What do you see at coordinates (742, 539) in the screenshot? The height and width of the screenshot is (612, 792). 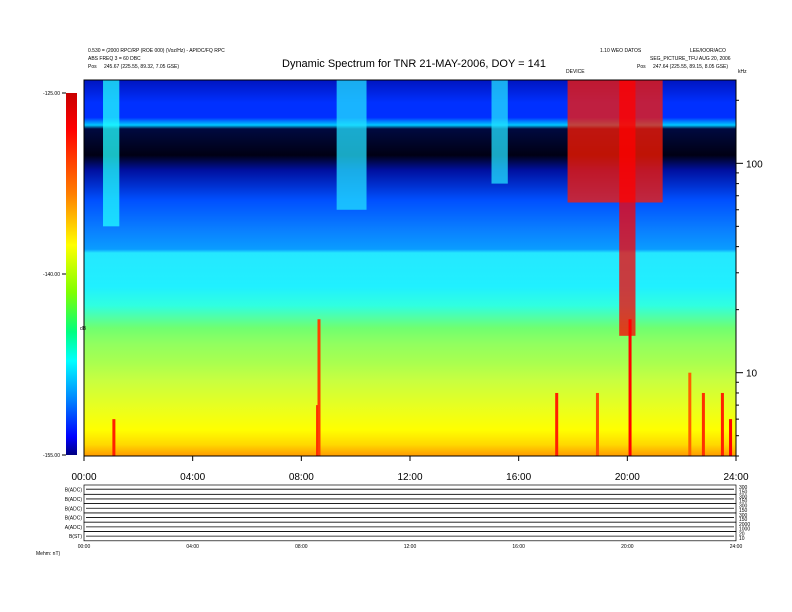 I see `panel-right-mid-5: 10` at bounding box center [742, 539].